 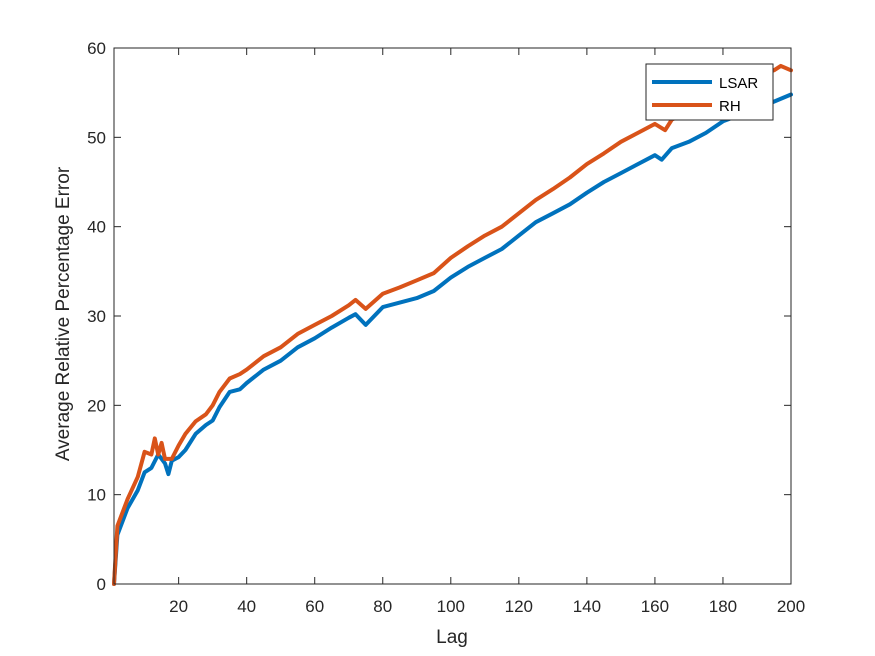 What do you see at coordinates (451, 606) in the screenshot?
I see `x-tick-label: 100` at bounding box center [451, 606].